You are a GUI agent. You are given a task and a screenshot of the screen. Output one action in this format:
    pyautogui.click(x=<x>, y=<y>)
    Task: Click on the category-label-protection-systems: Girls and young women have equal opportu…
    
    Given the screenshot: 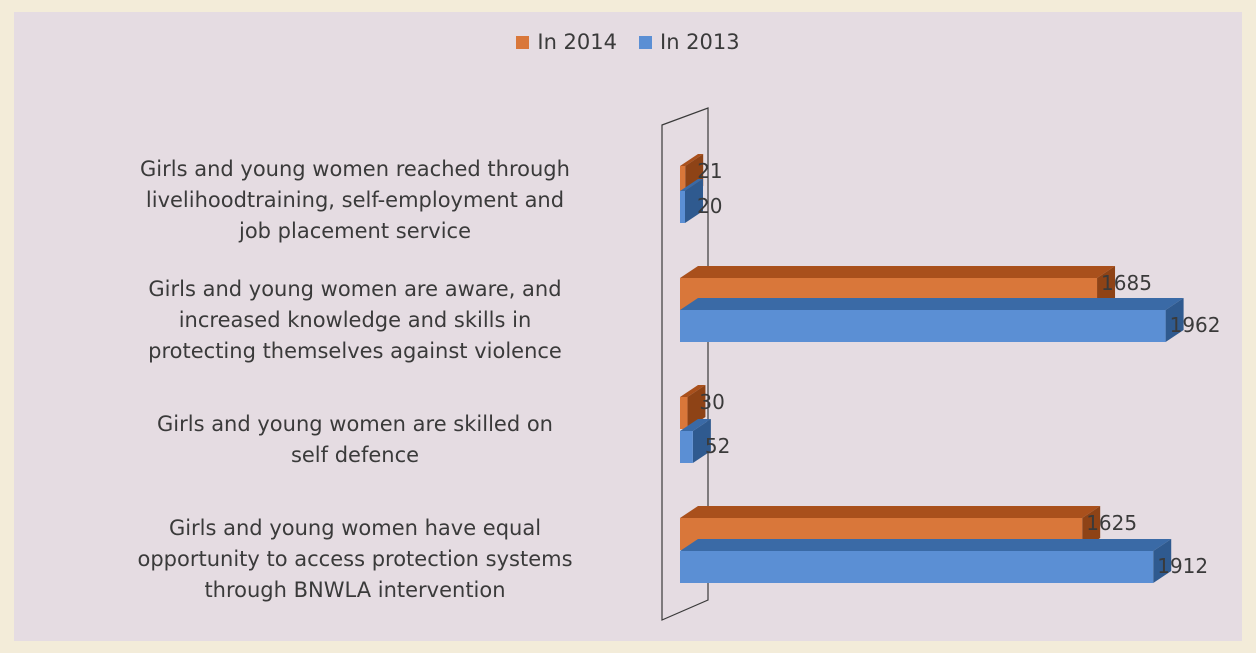 What is the action you would take?
    pyautogui.click(x=355, y=559)
    